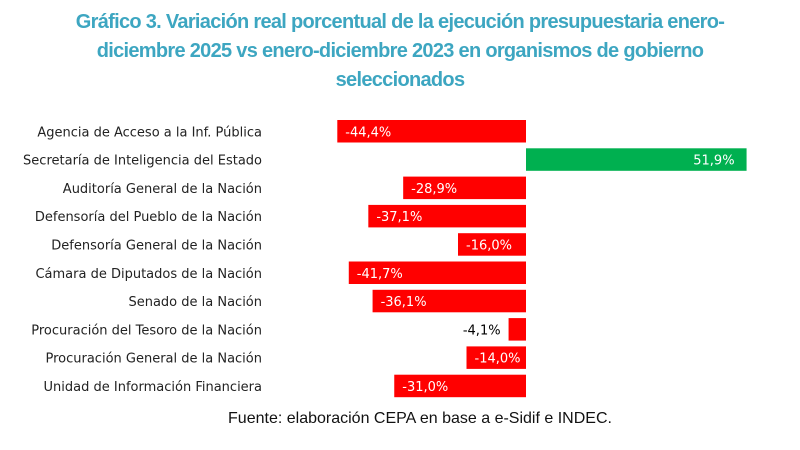  What do you see at coordinates (368, 132) in the screenshot?
I see `data-label: -44,4%` at bounding box center [368, 132].